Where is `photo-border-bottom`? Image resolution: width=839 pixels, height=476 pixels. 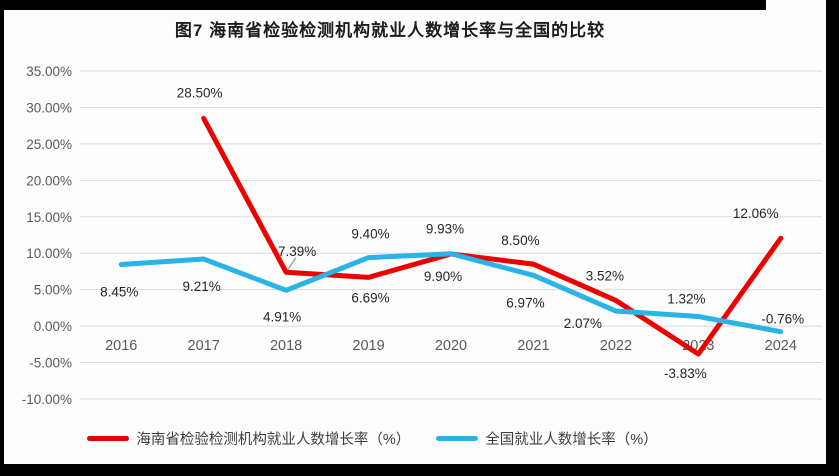 photo-border-bottom is located at coordinates (419, 470).